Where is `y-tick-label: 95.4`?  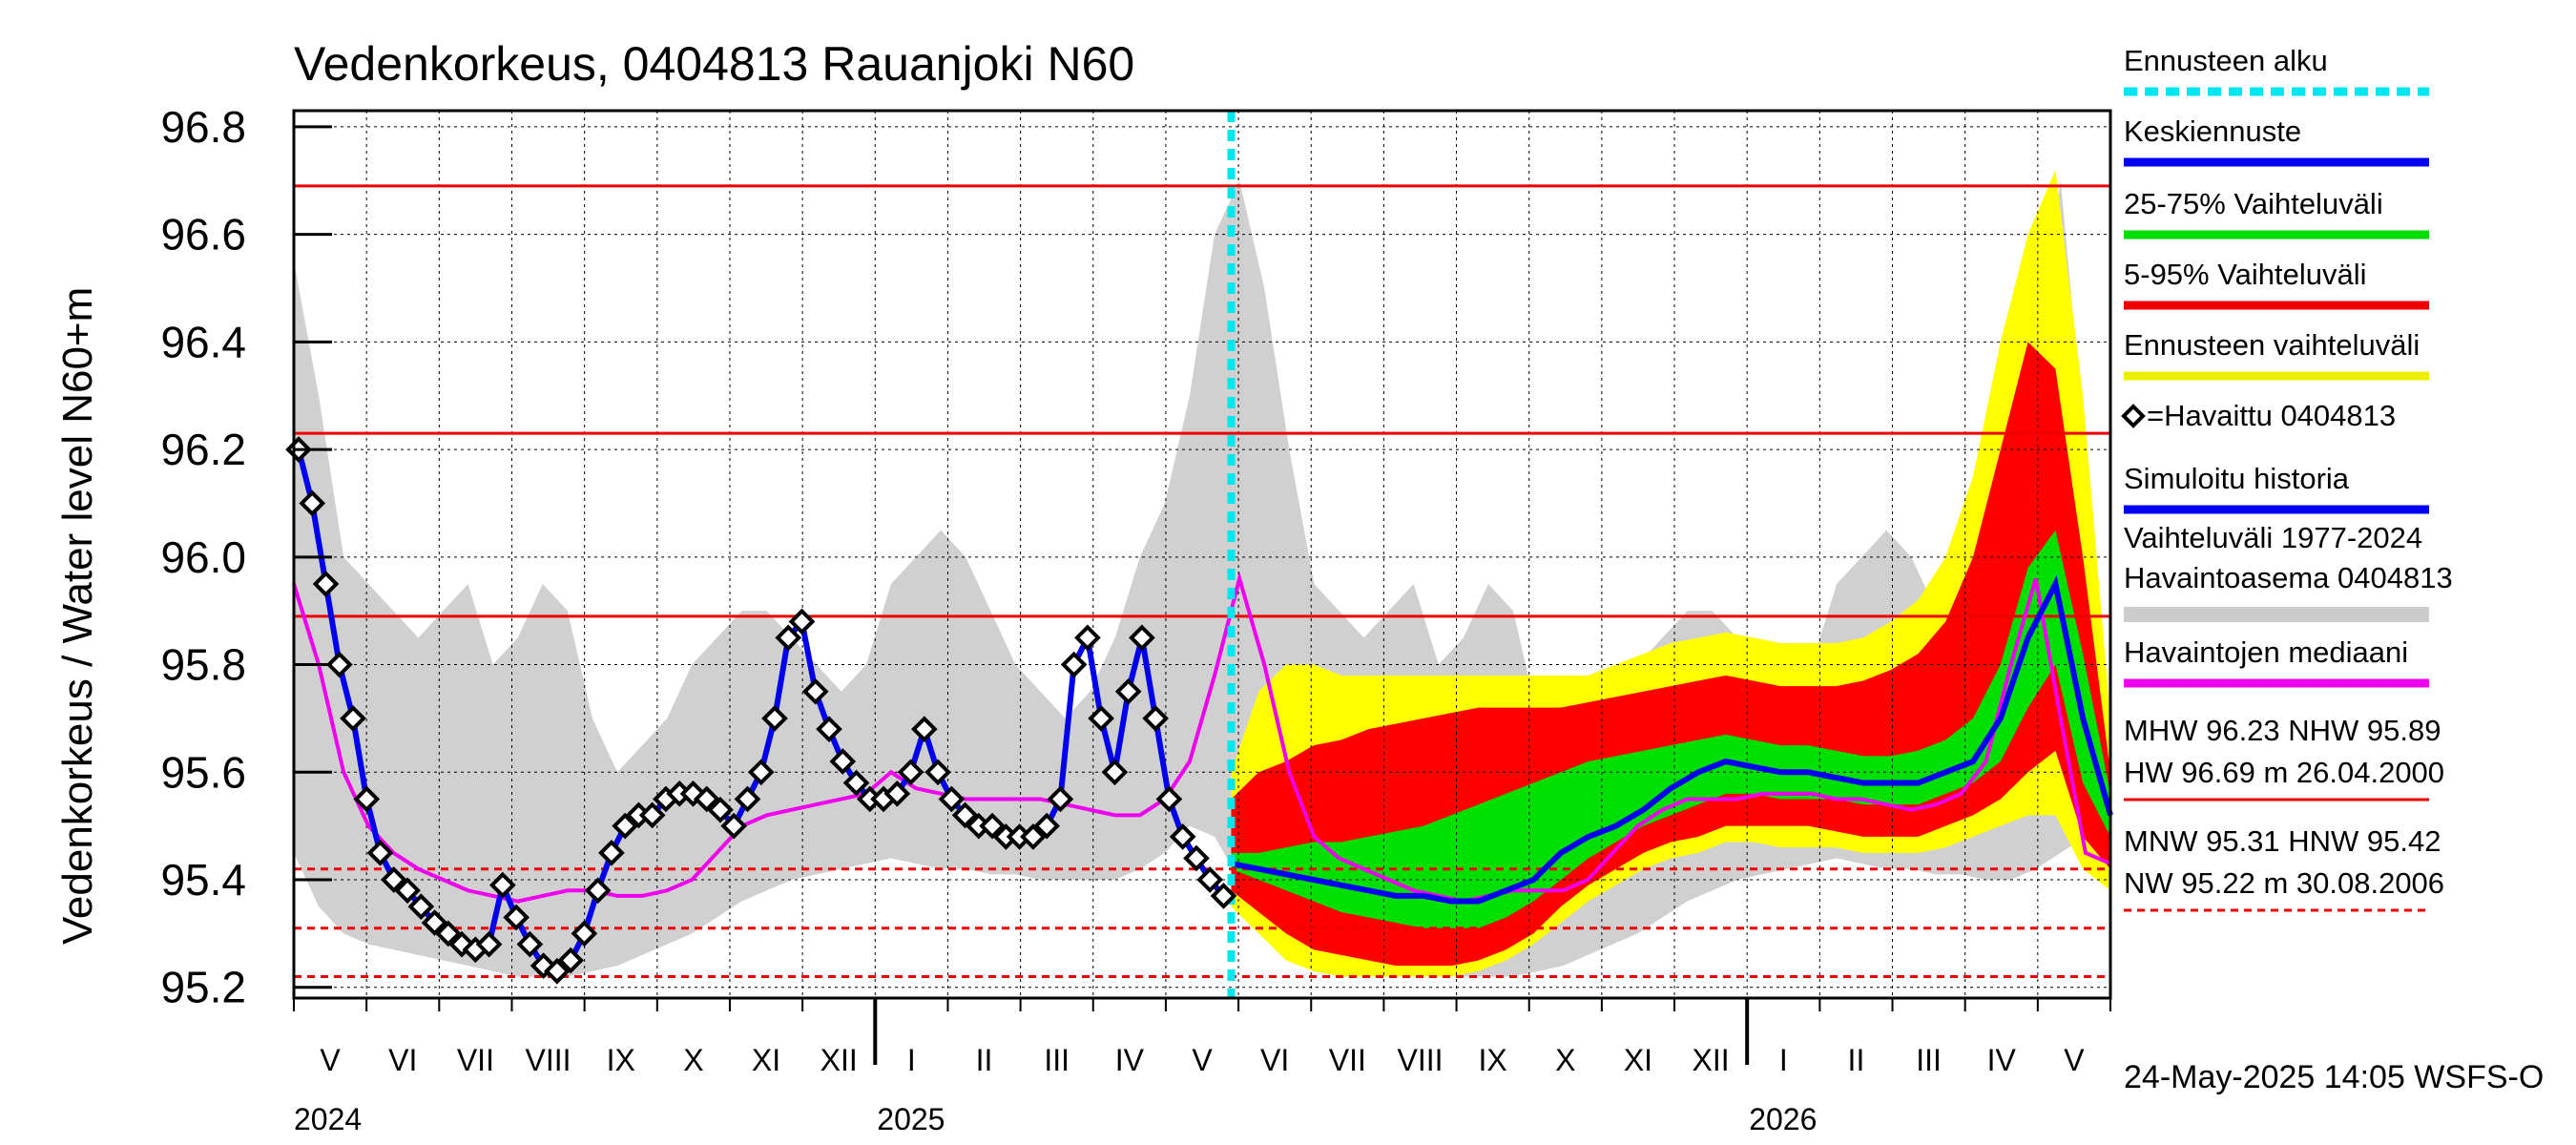
y-tick-label: 95.4 is located at coordinates (203, 880).